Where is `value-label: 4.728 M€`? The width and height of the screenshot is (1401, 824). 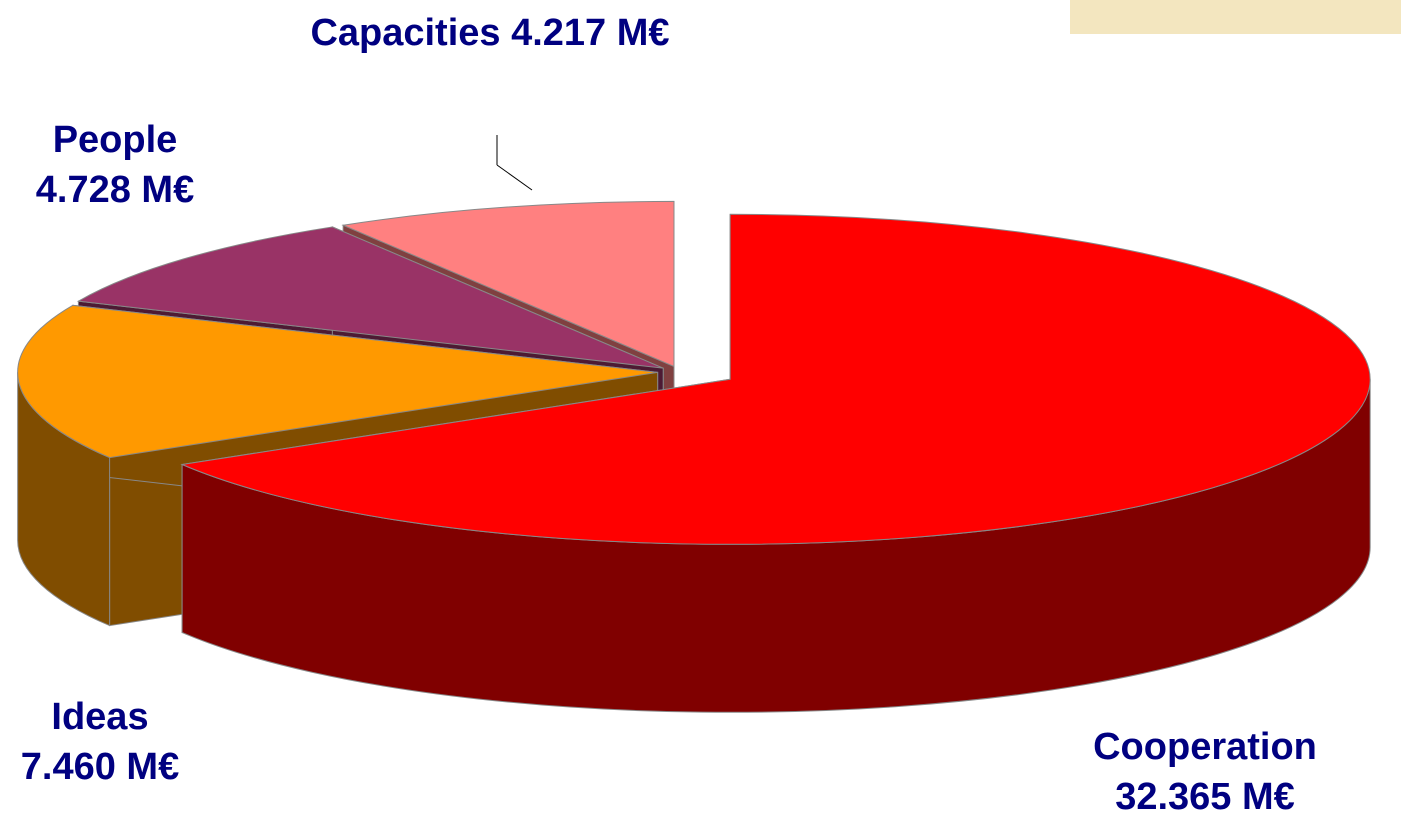
value-label: 4.728 M€ is located at coordinates (115, 190).